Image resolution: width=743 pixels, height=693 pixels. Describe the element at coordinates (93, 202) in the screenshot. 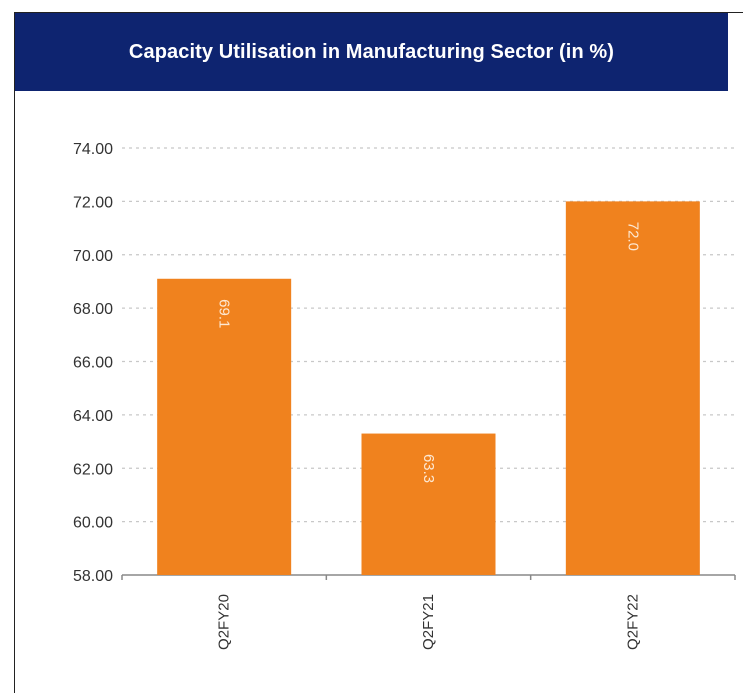

I see `y-tick-label: 72.00` at that location.